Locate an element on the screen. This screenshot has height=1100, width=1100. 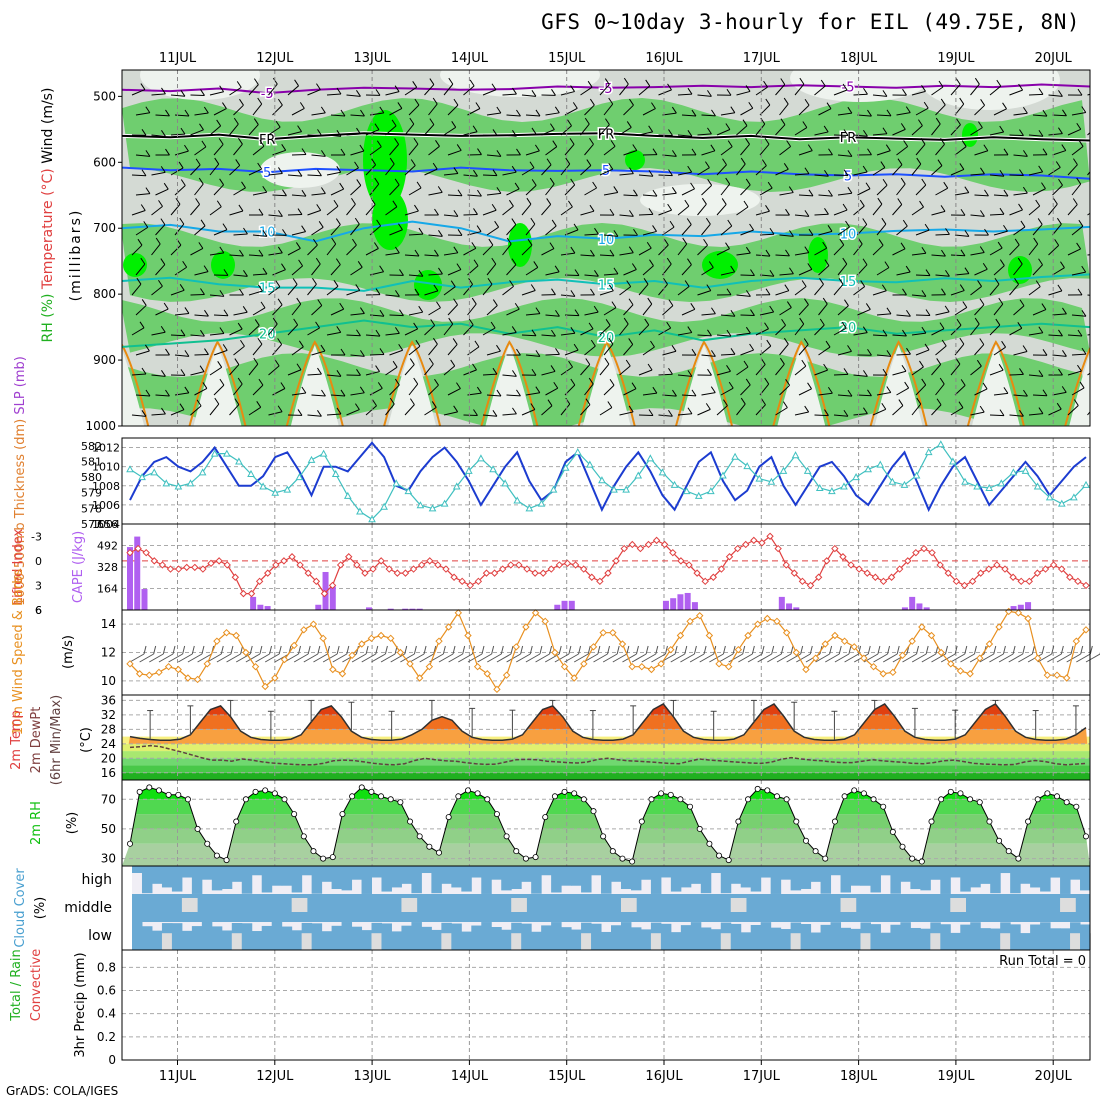
rh-high-patch is located at coordinates (720, 265).